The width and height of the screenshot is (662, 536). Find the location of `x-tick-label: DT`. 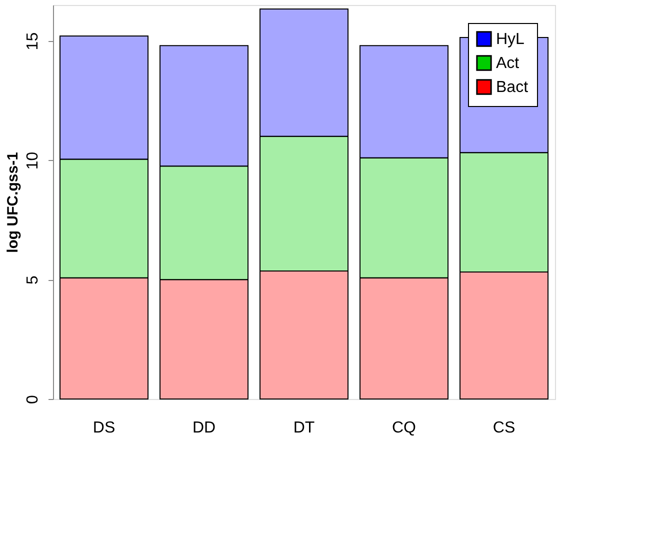

x-tick-label: DT is located at coordinates (304, 428).